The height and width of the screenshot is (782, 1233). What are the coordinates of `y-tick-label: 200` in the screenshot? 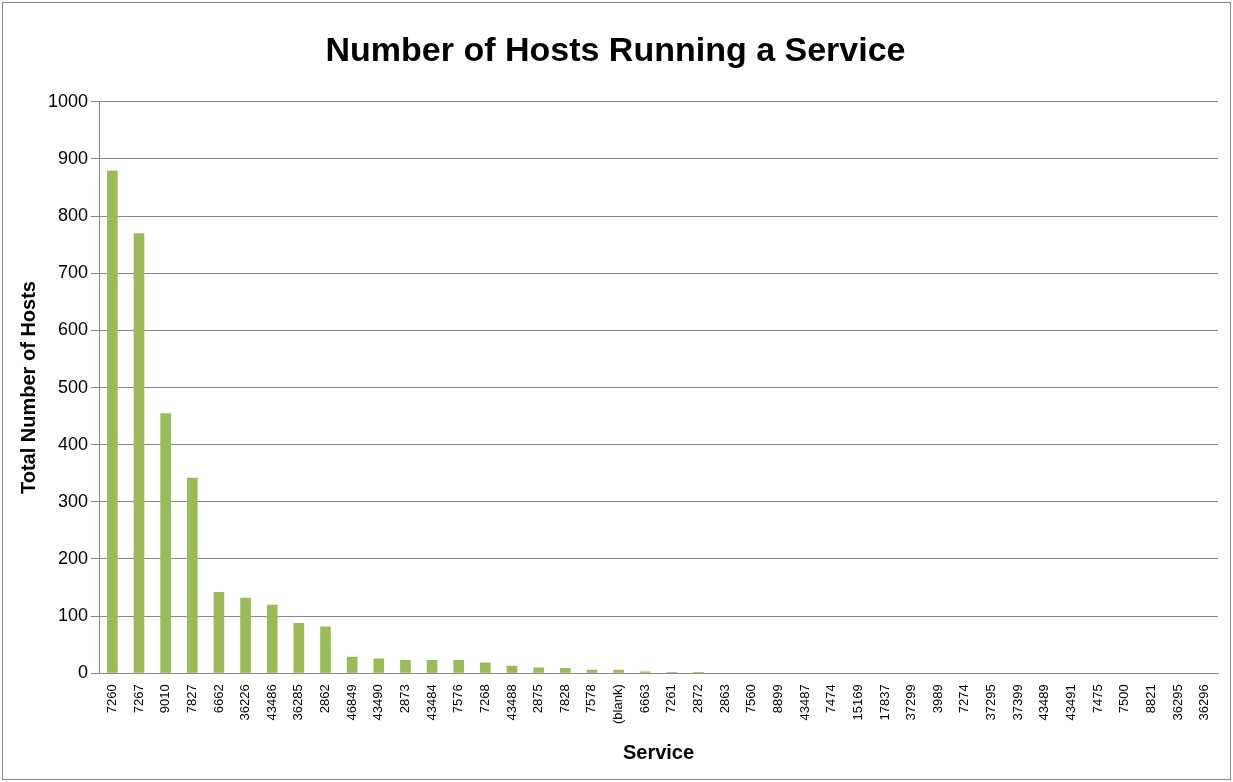 It's located at (73, 557).